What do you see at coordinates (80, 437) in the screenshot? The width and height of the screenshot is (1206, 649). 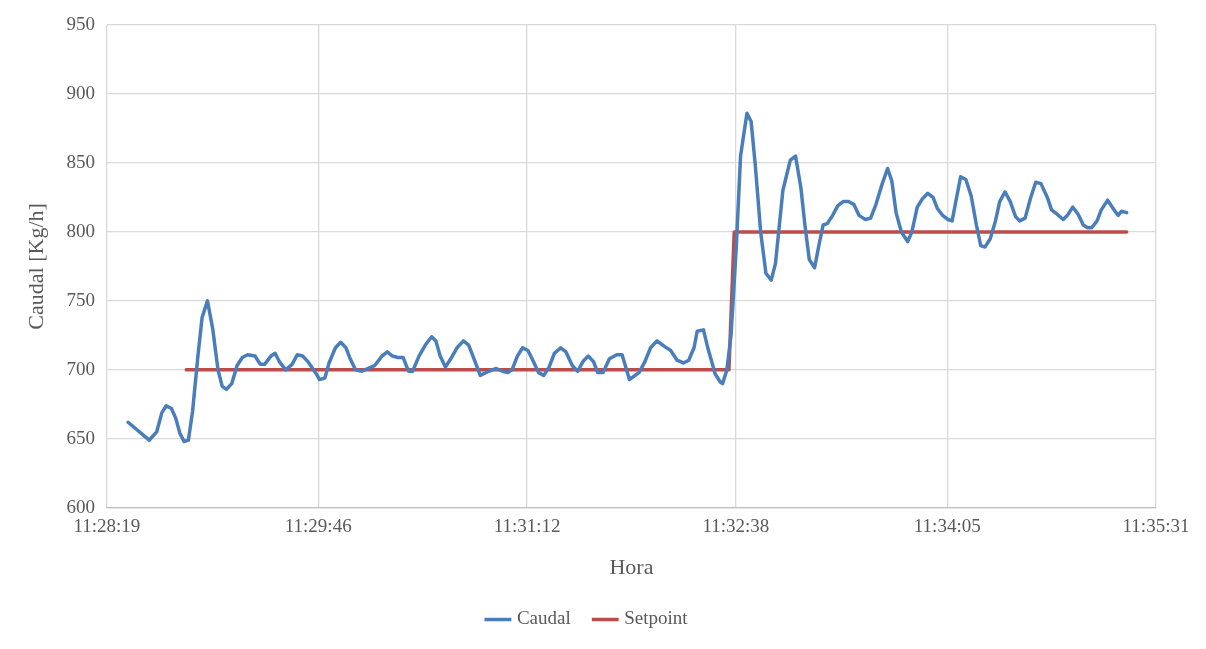 I see `y-tick-label: 650` at bounding box center [80, 437].